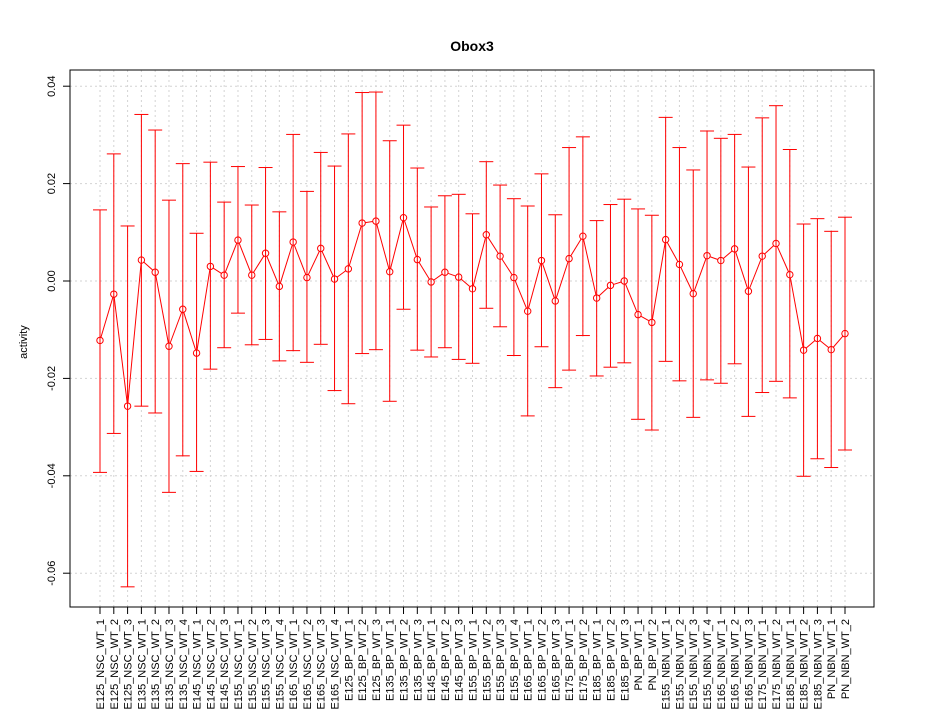 Image resolution: width=945 pixels, height=725 pixels. I want to click on x-tick-label: E145_NSC_WT_2, so click(211, 664).